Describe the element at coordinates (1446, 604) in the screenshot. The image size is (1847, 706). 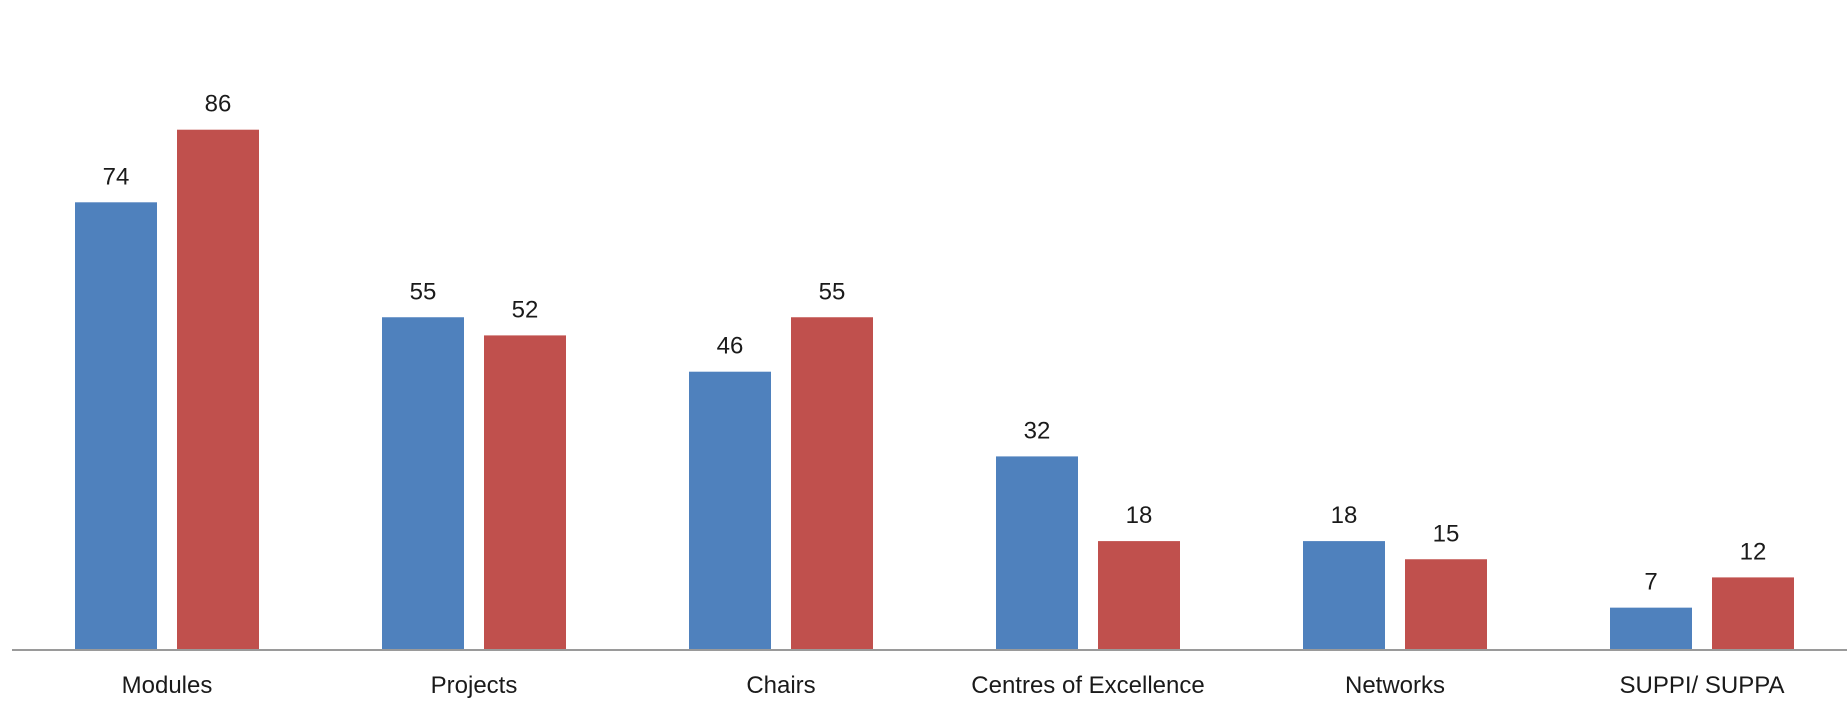
I see `bar-series-2-networks` at that location.